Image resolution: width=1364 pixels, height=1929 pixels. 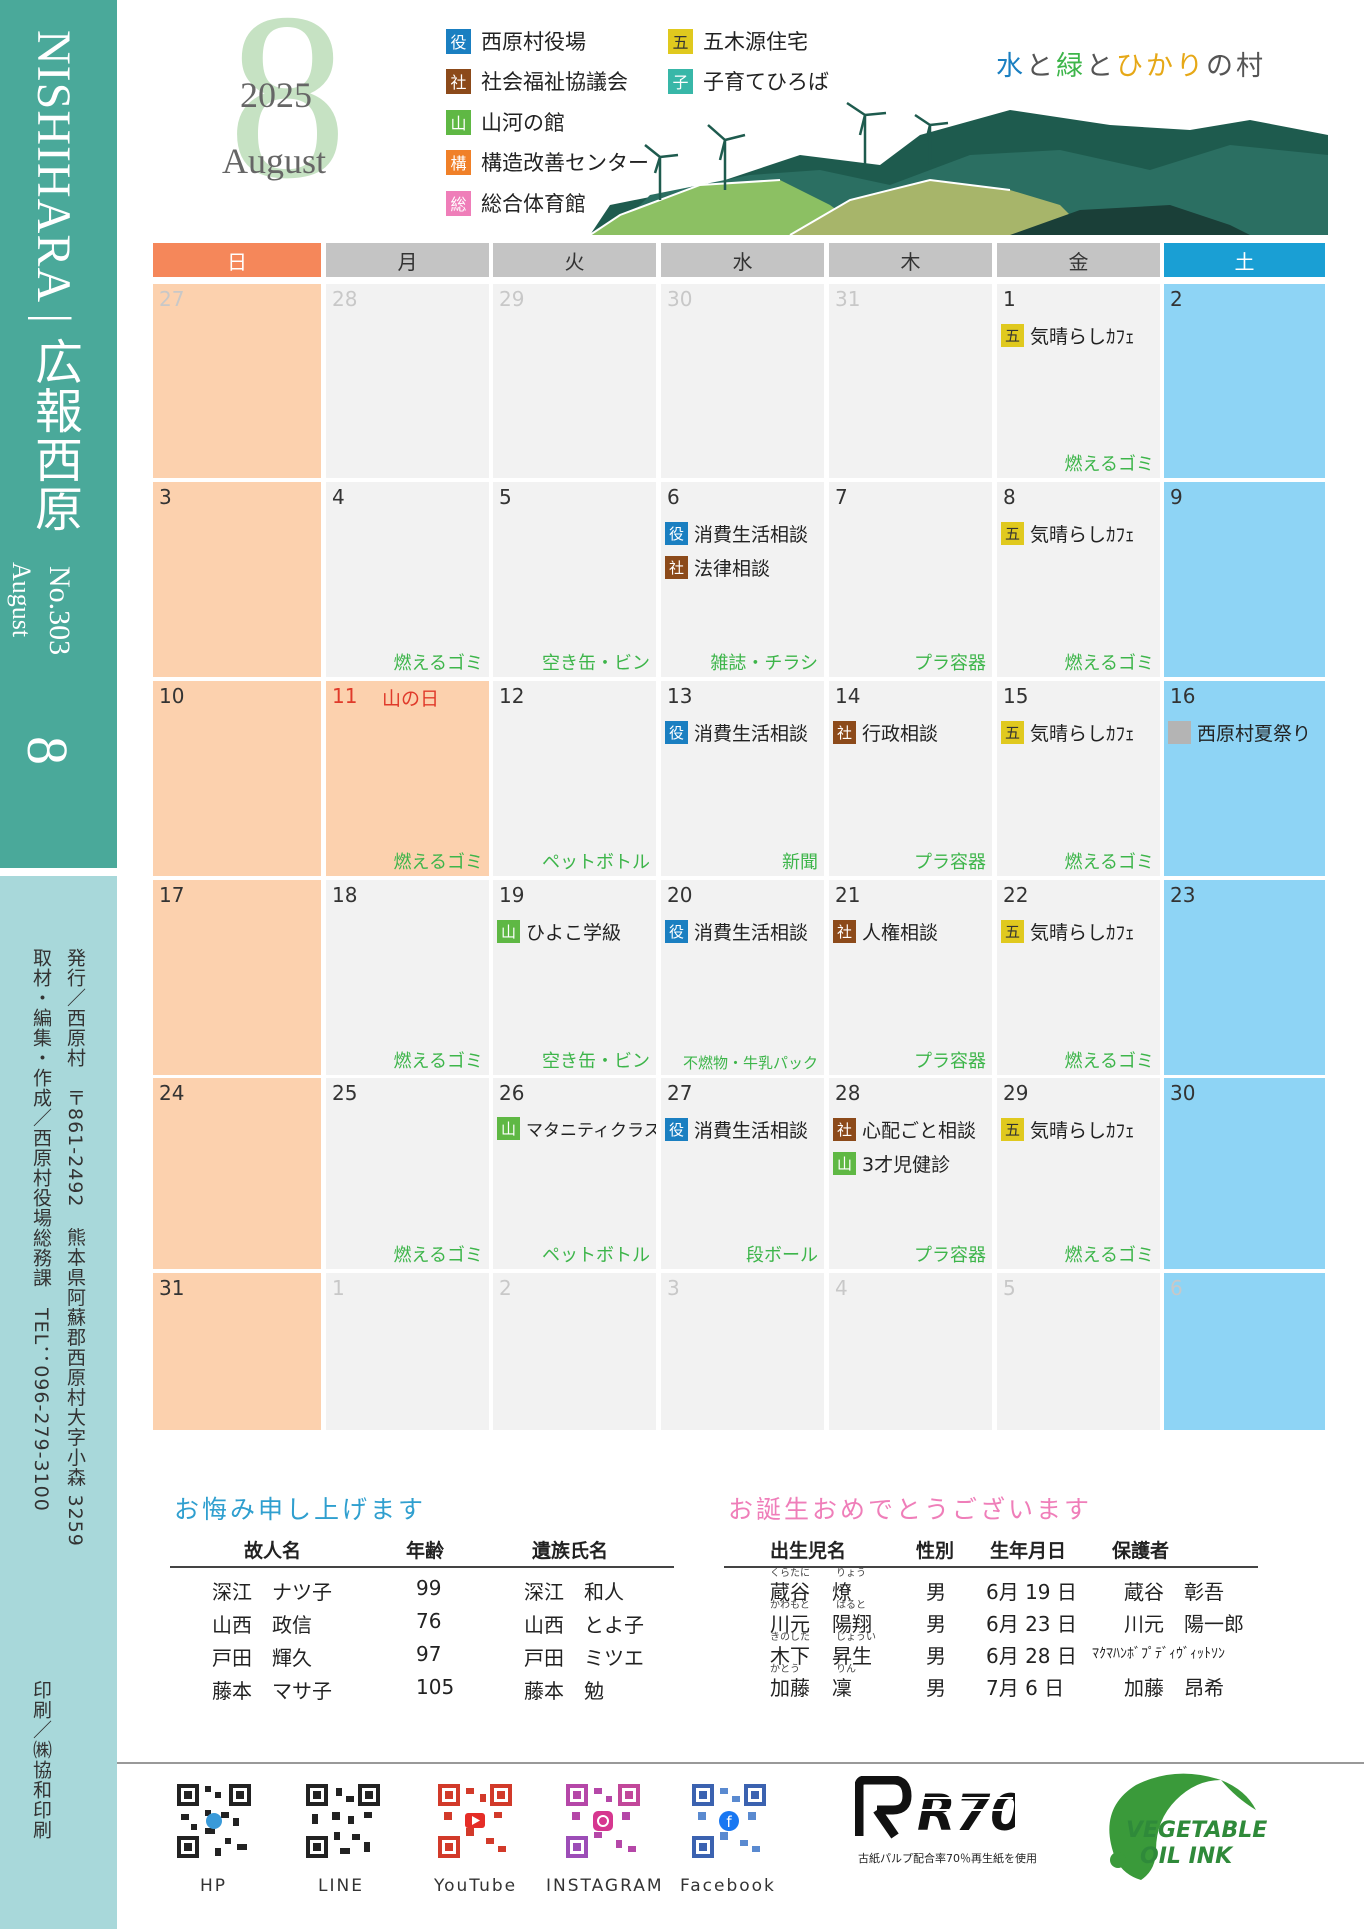 I want to click on calendar-day-cell: 9, so click(x=1244, y=579).